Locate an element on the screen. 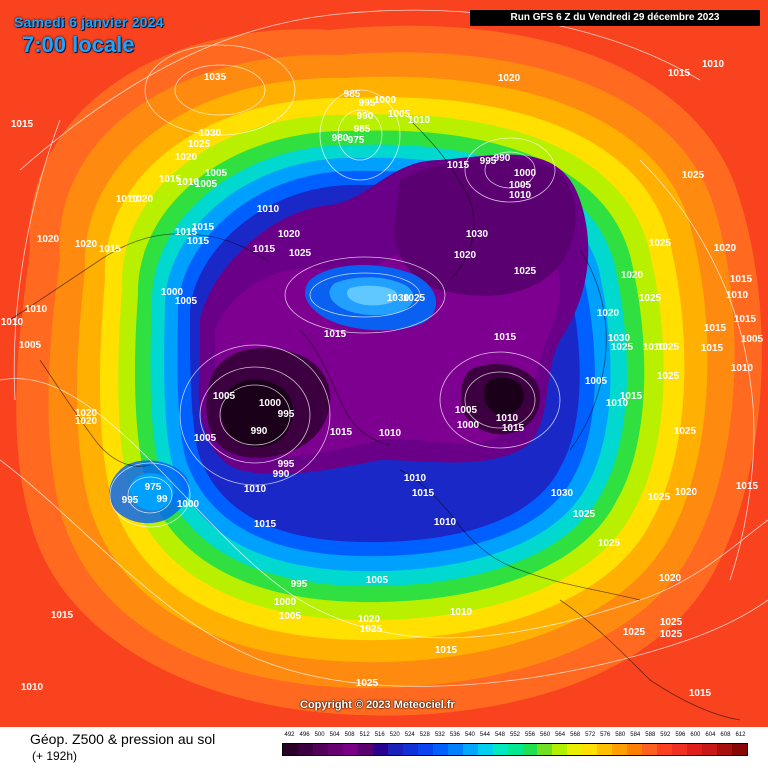 The height and width of the screenshot is (768, 768). legend-label: 564 is located at coordinates (560, 735).